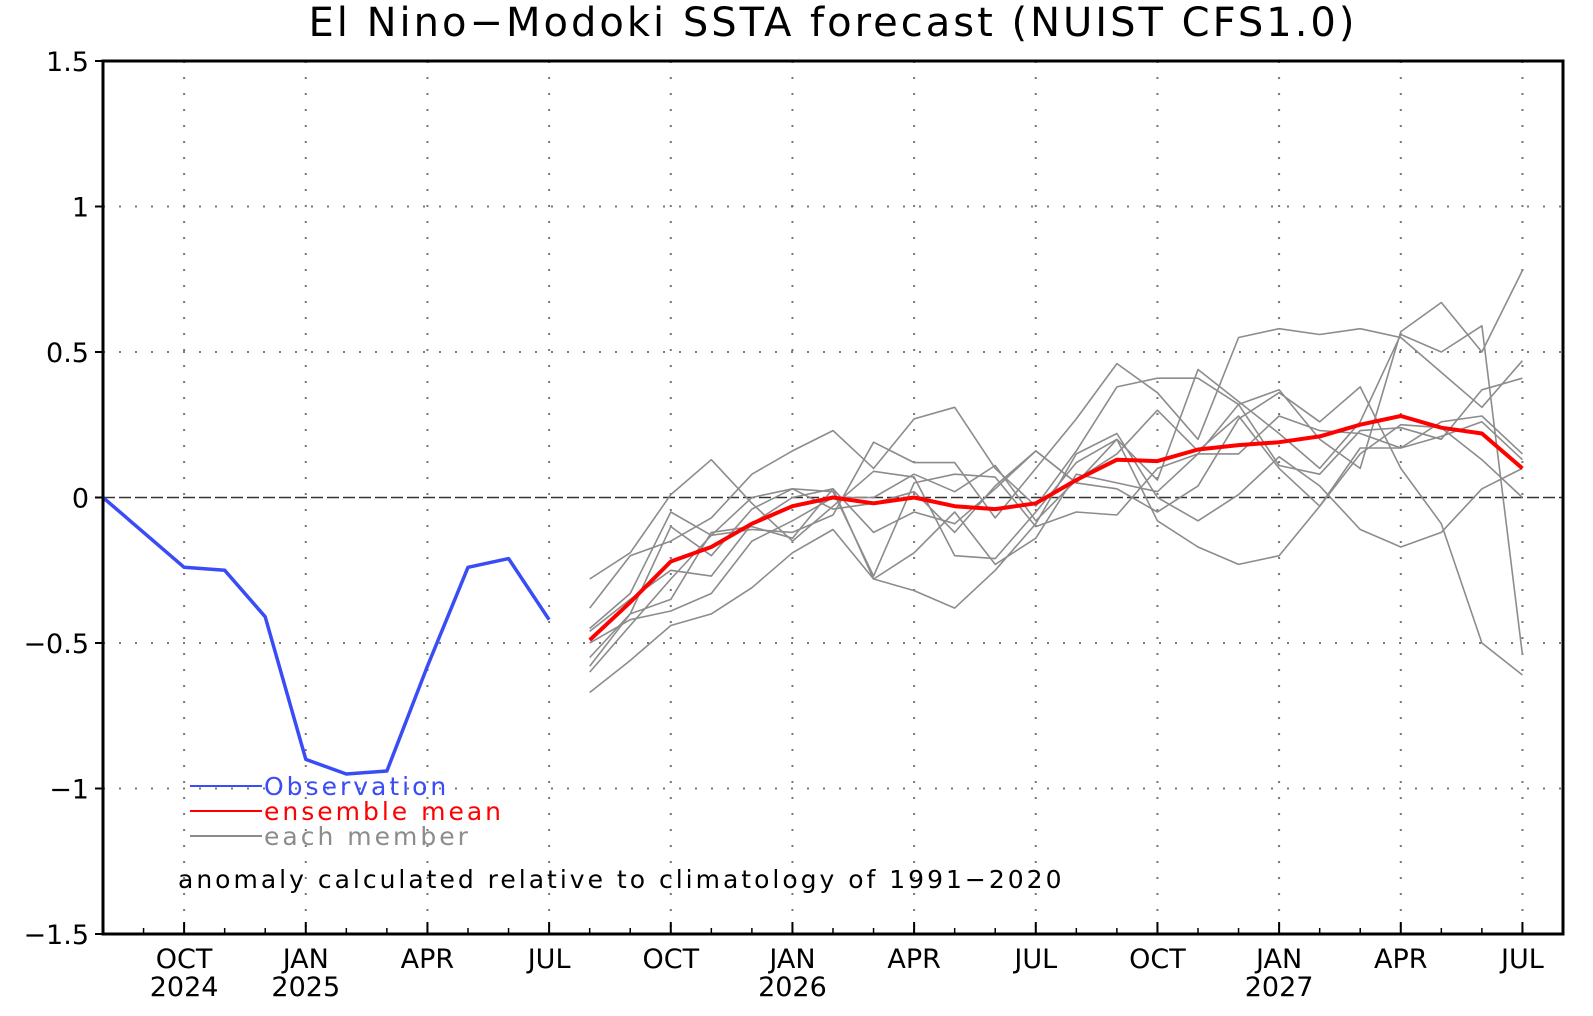  What do you see at coordinates (384, 811) in the screenshot?
I see `legend-label-ensemble-mean: ensemble mean` at bounding box center [384, 811].